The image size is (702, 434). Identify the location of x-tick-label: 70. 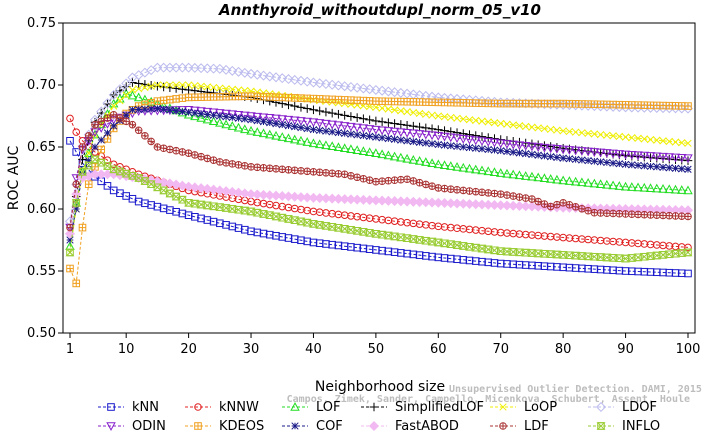
(500, 349).